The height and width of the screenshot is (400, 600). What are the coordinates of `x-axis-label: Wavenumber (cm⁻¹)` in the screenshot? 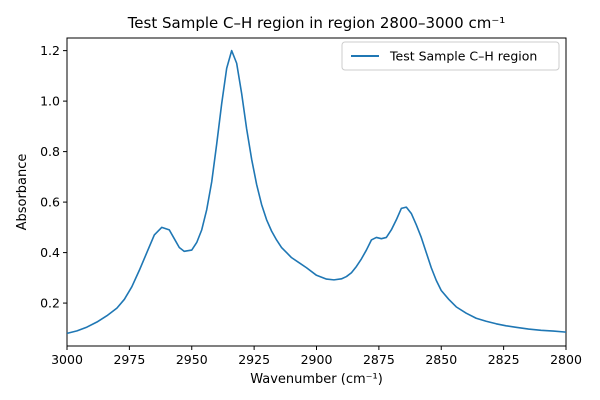 It's located at (316, 379).